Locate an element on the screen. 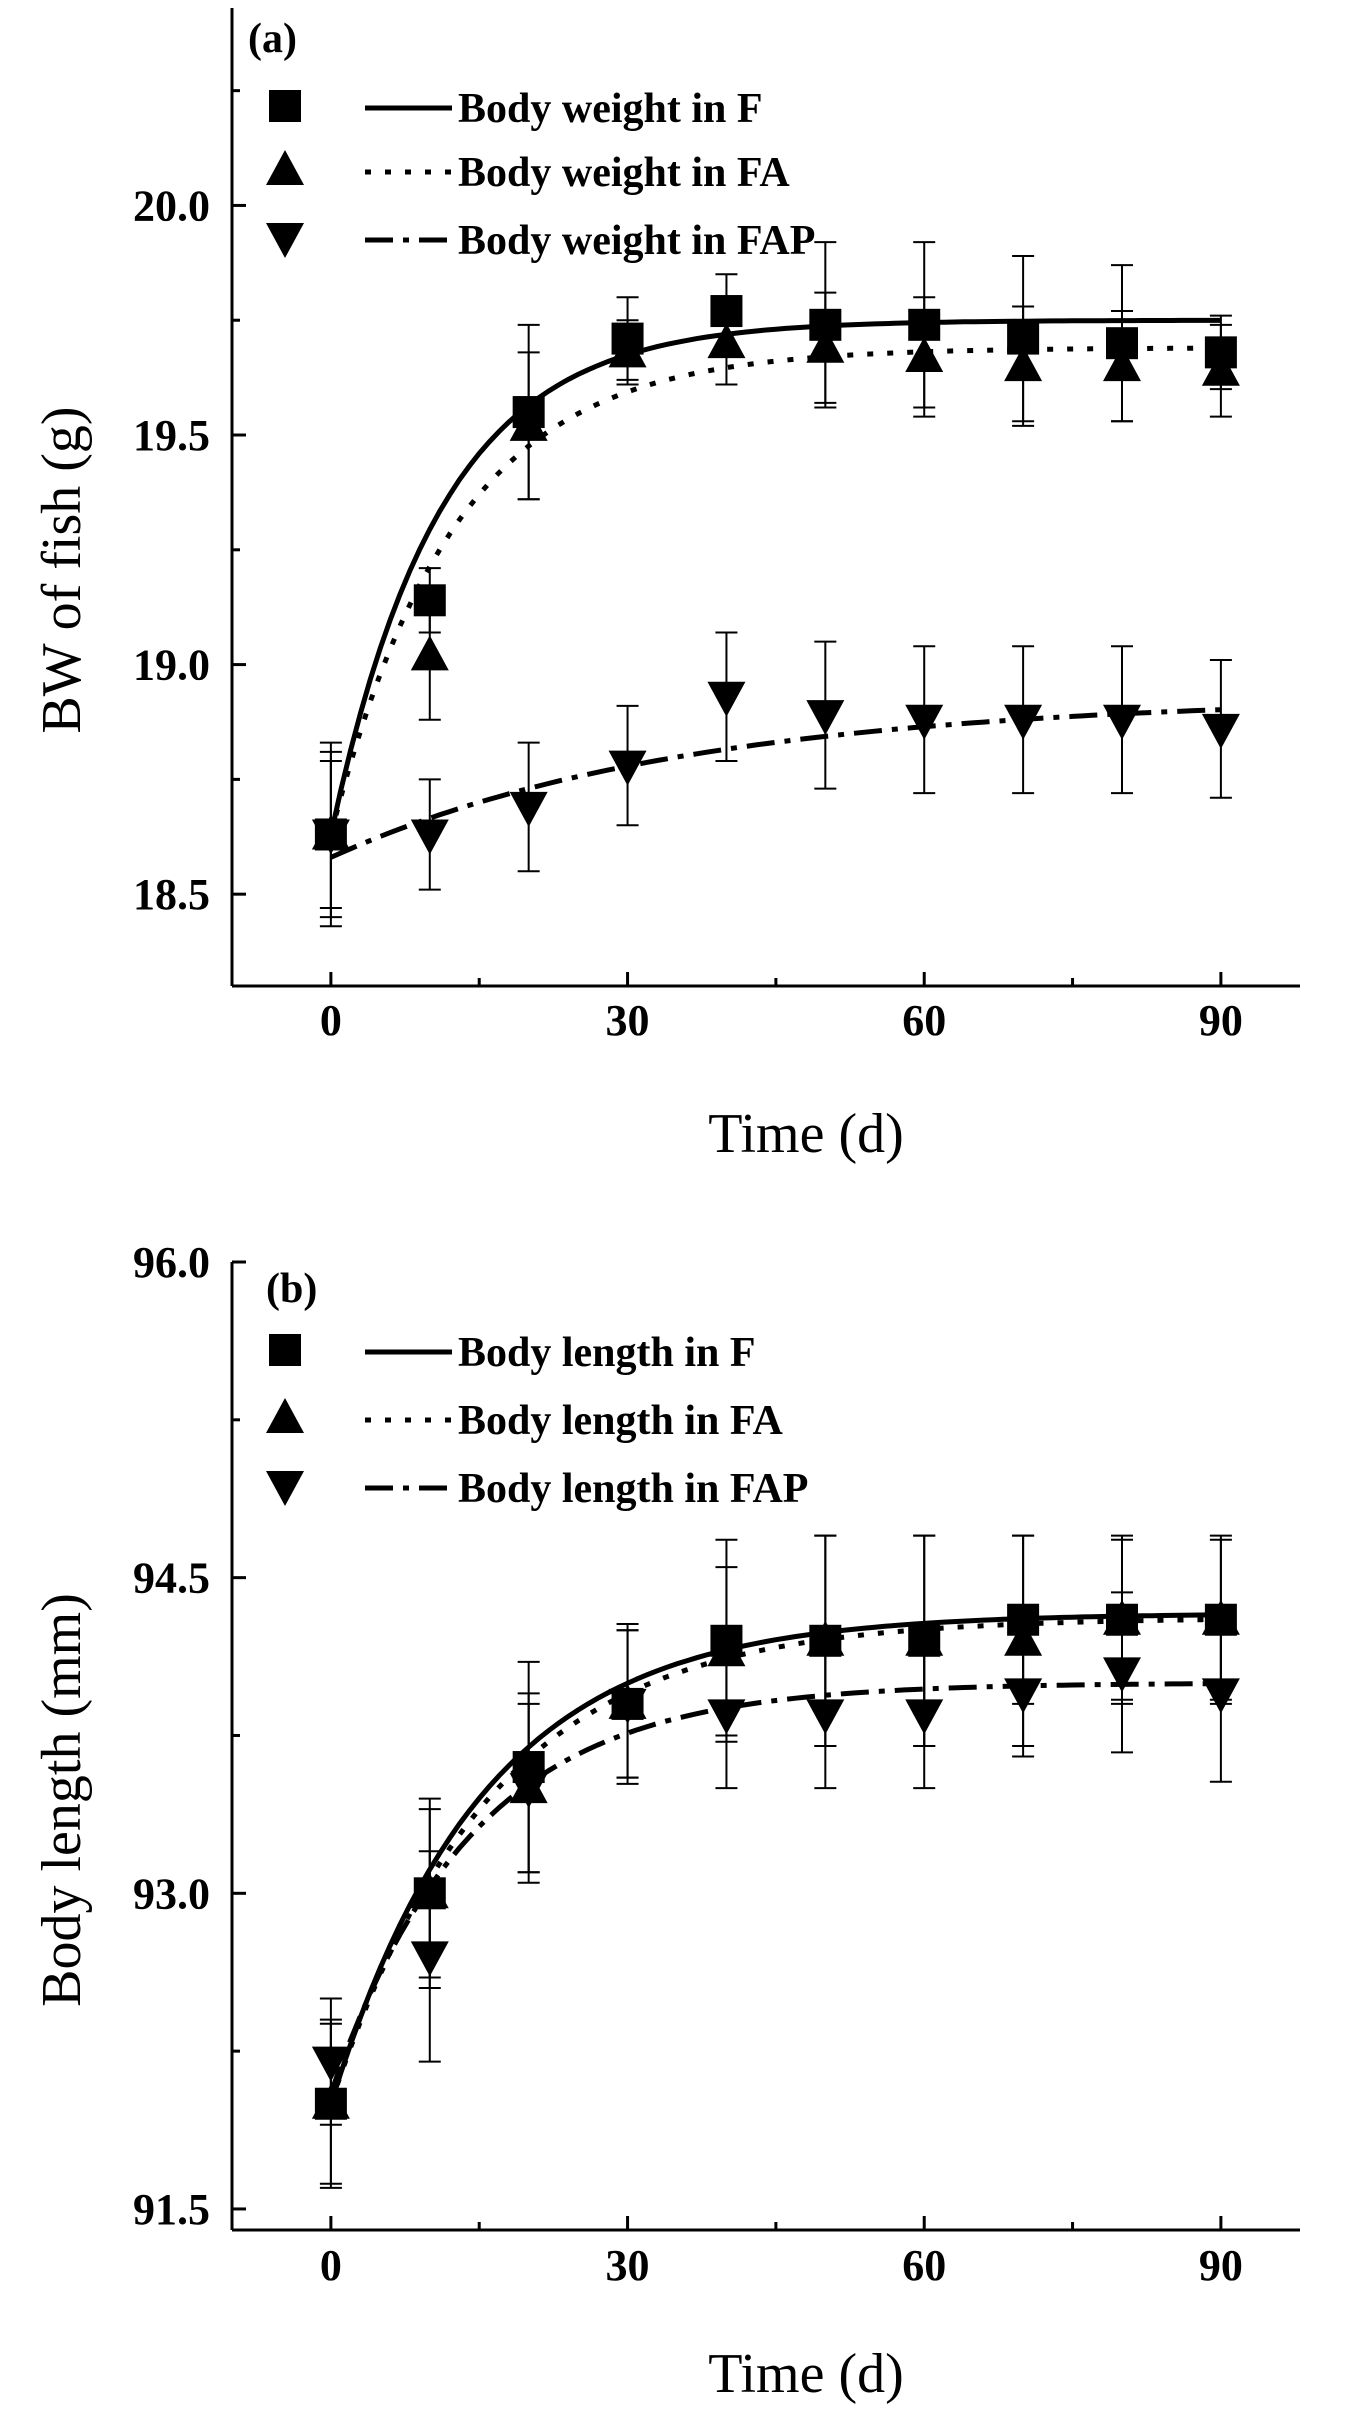 The image size is (1362, 2422). legend-label: Body weight in F is located at coordinates (610, 109).